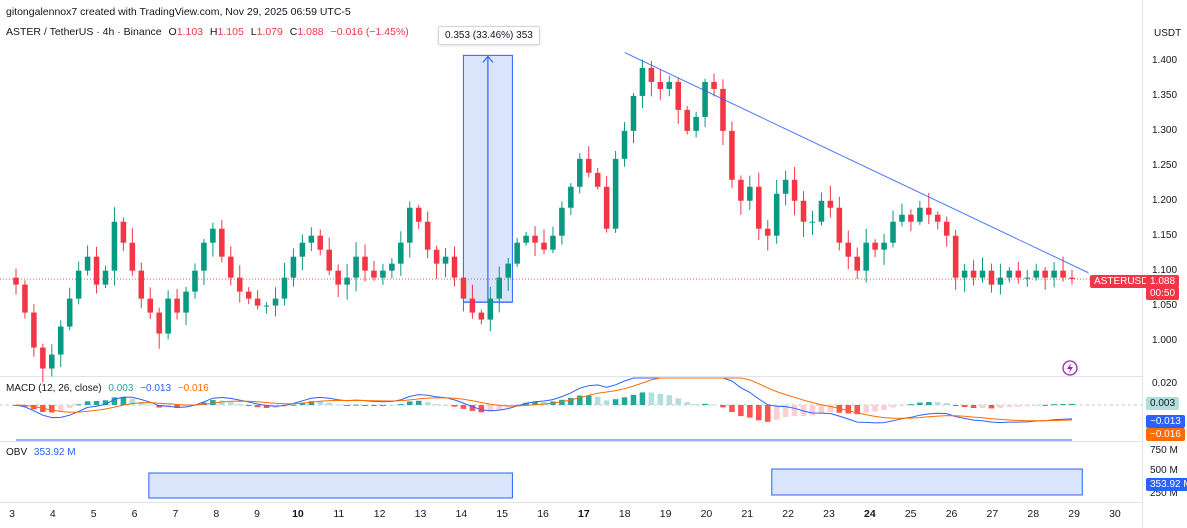 Image resolution: width=1187 pixels, height=528 pixels. I want to click on time-tick-label: 14, so click(461, 514).